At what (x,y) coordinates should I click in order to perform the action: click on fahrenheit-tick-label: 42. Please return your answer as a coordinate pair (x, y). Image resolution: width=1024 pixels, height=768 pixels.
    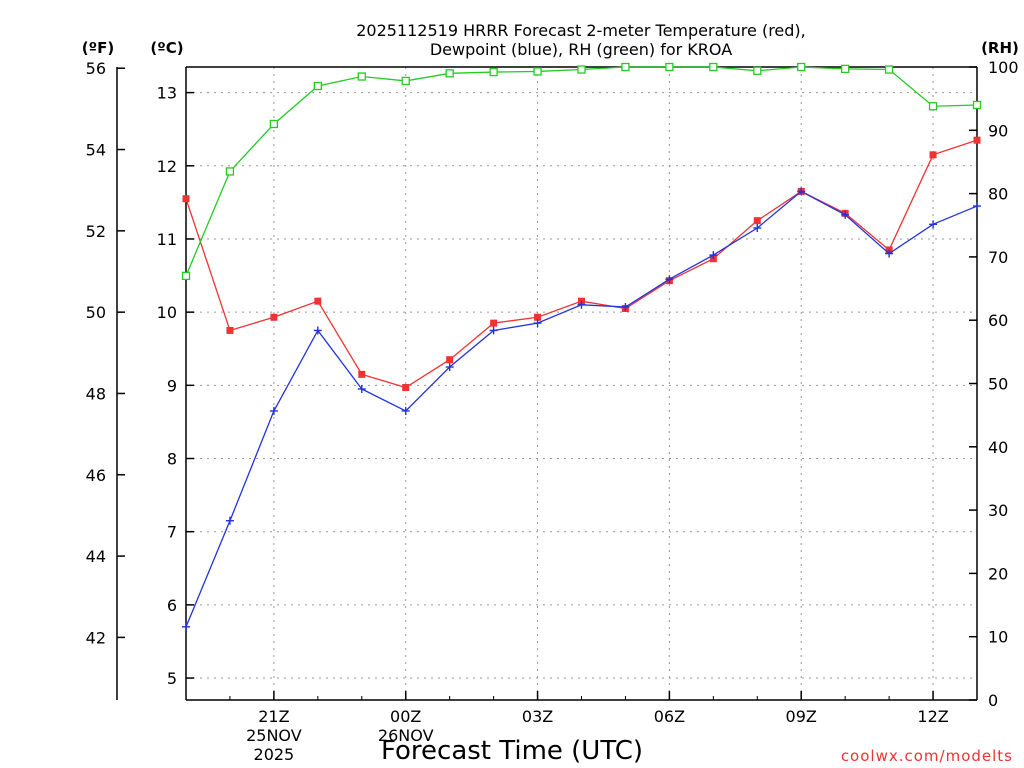
    Looking at the image, I should click on (96, 637).